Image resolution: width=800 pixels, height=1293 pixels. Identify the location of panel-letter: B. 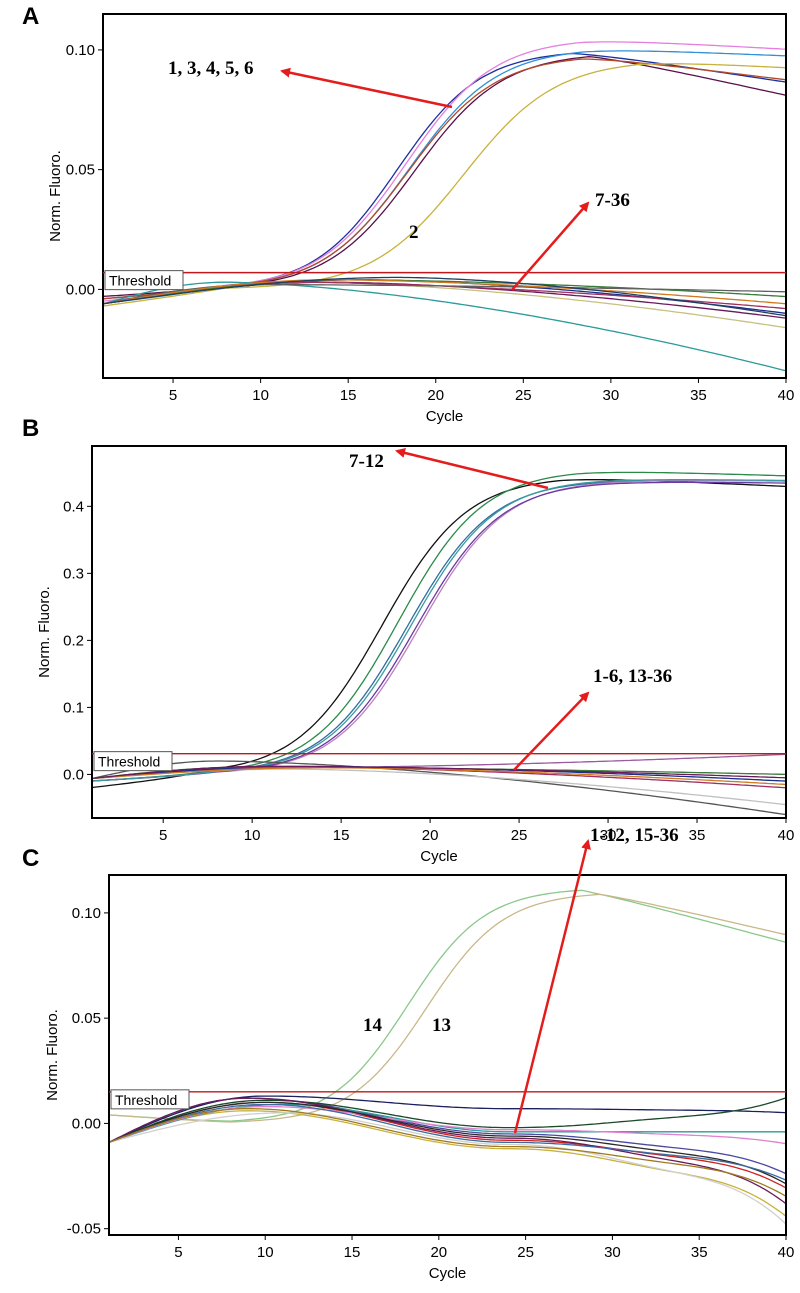
(30, 428).